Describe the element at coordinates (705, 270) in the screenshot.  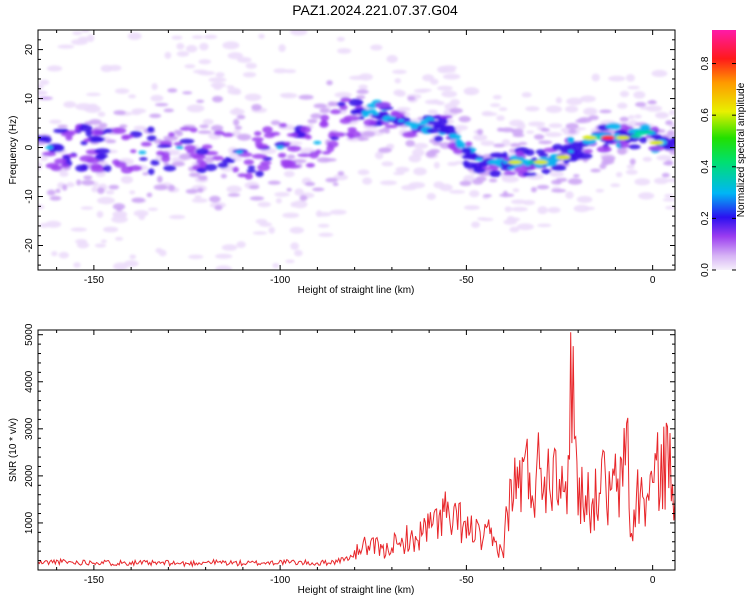
I see `colorbar-tick-label: 0.0` at that location.